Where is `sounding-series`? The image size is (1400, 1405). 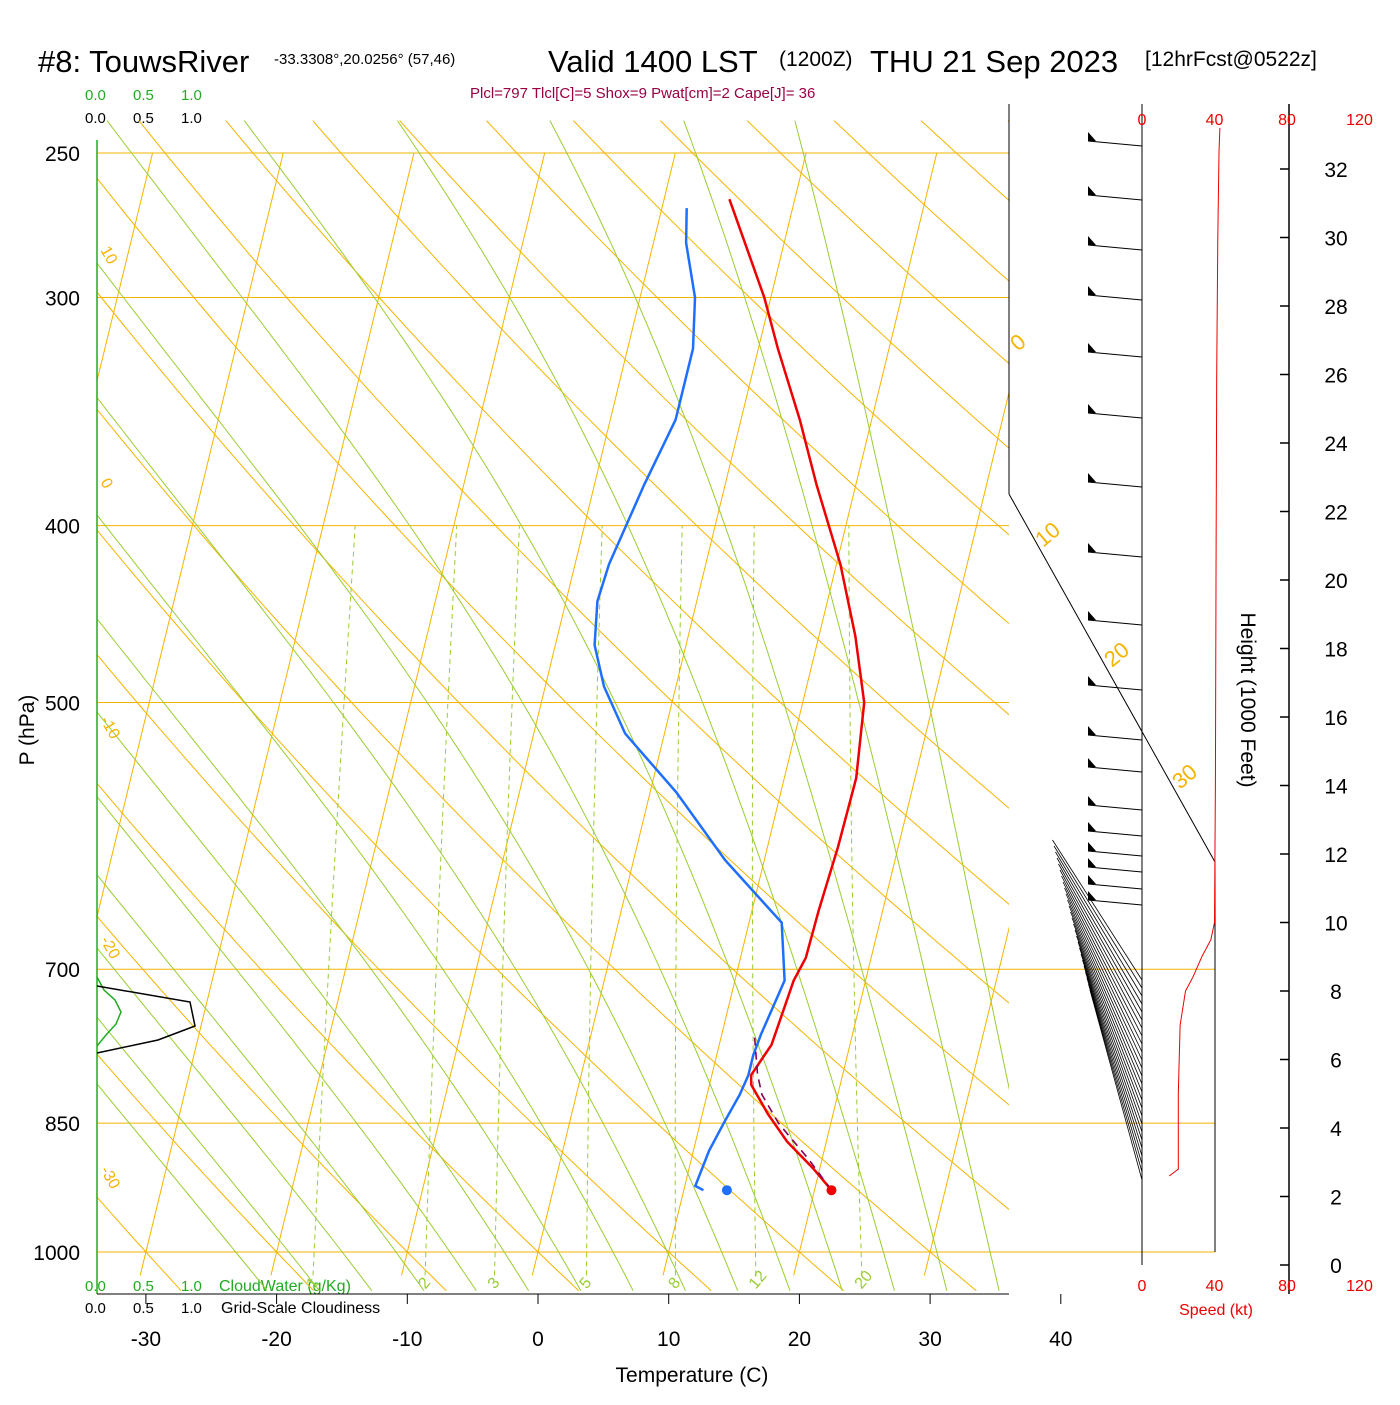 sounding-series is located at coordinates (730, 697).